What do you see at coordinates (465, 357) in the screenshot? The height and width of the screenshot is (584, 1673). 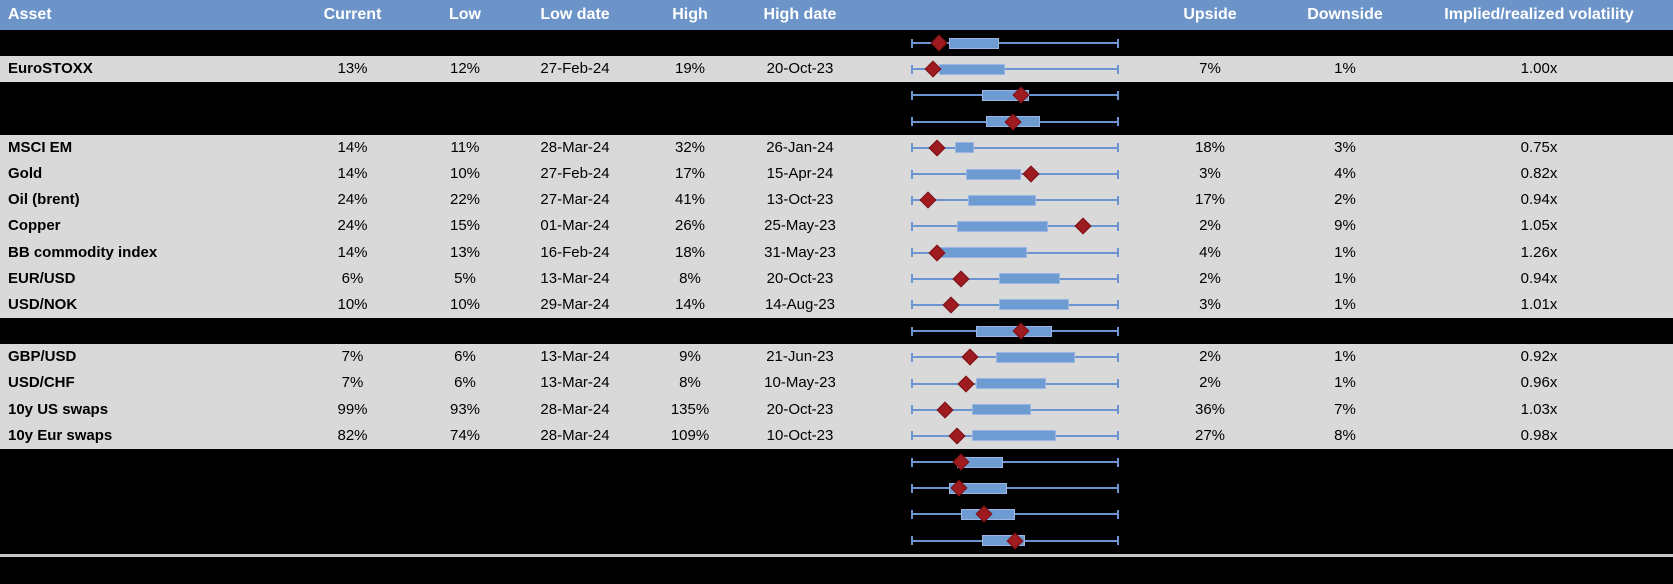 I see `low-cell: 6%` at bounding box center [465, 357].